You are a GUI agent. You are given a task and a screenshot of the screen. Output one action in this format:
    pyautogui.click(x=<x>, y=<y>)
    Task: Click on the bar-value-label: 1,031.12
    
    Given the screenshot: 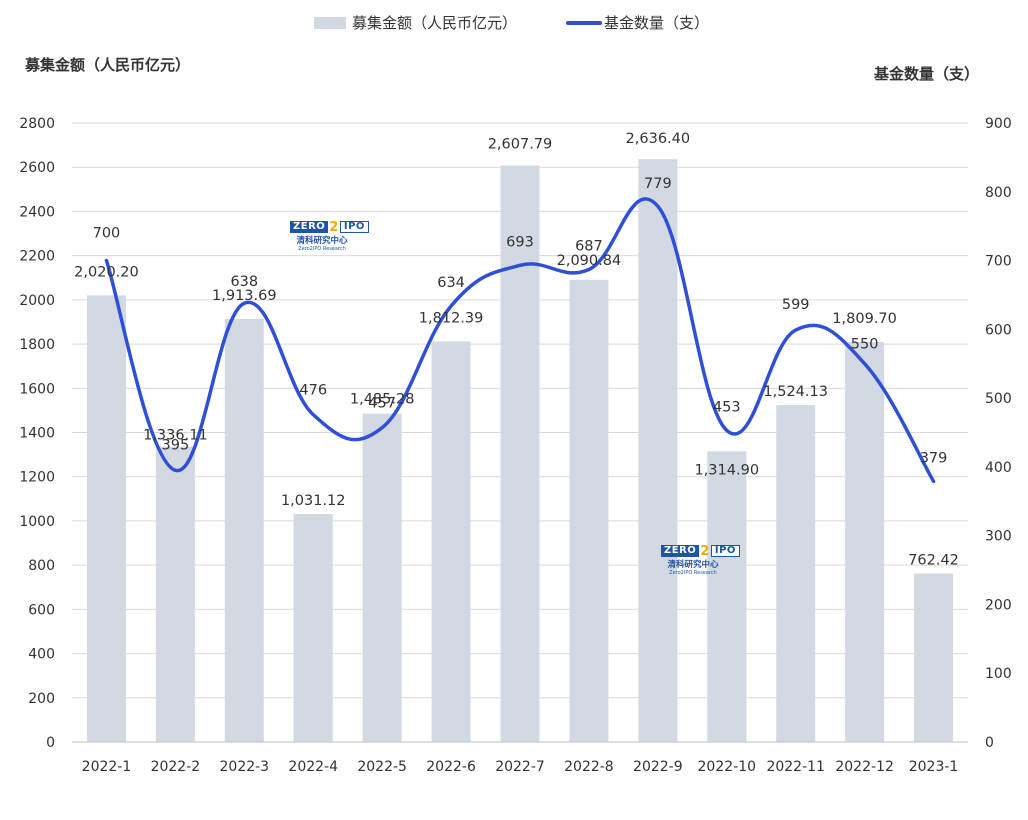 What is the action you would take?
    pyautogui.click(x=313, y=501)
    